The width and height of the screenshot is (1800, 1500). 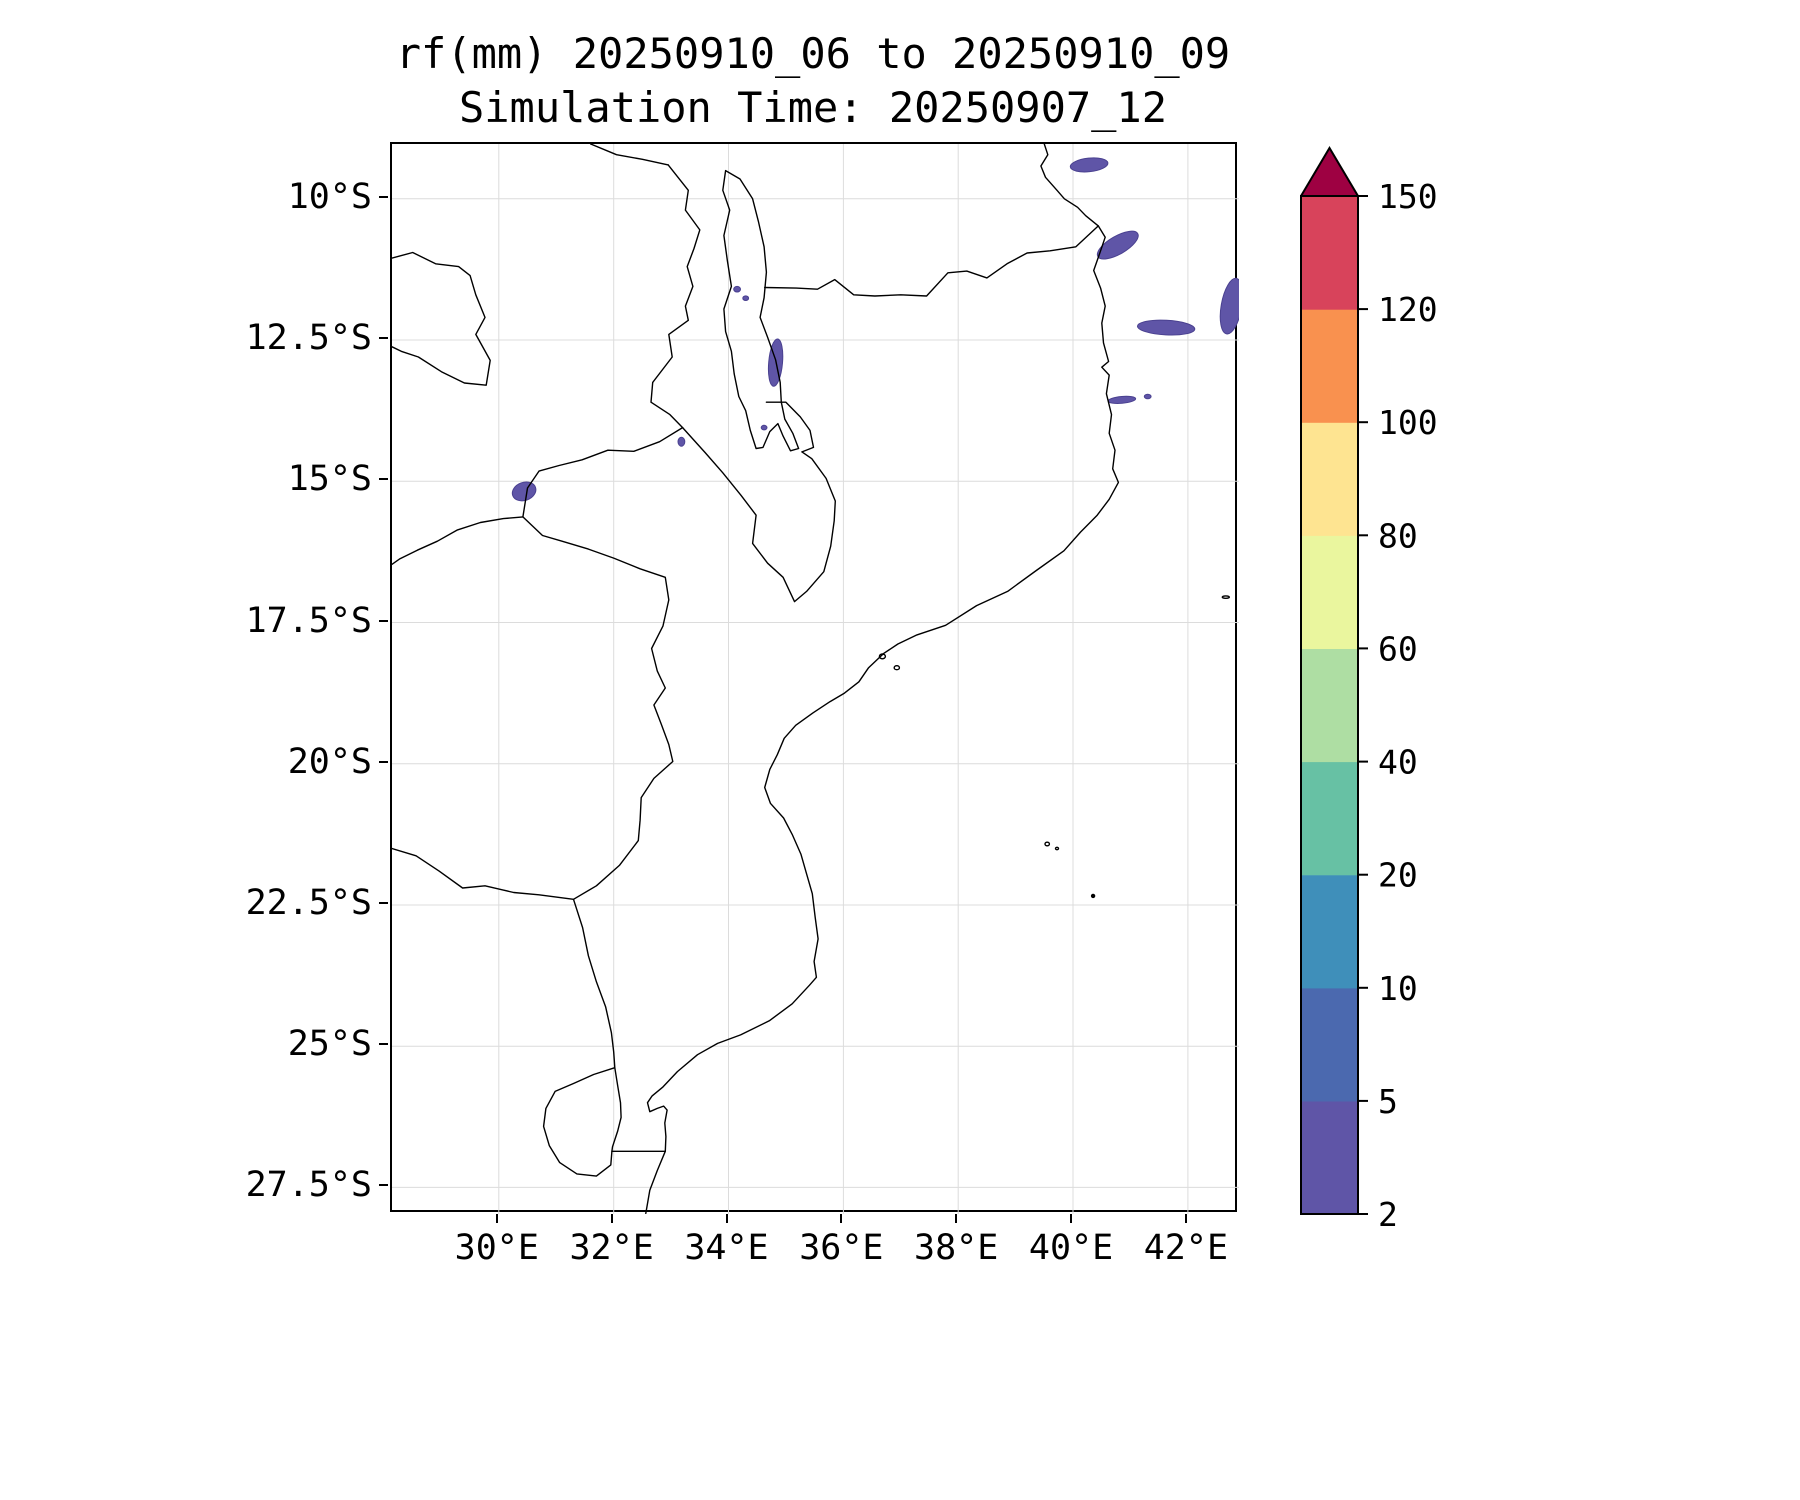 What do you see at coordinates (1398, 648) in the screenshot?
I see `colorbar-label: 60` at bounding box center [1398, 648].